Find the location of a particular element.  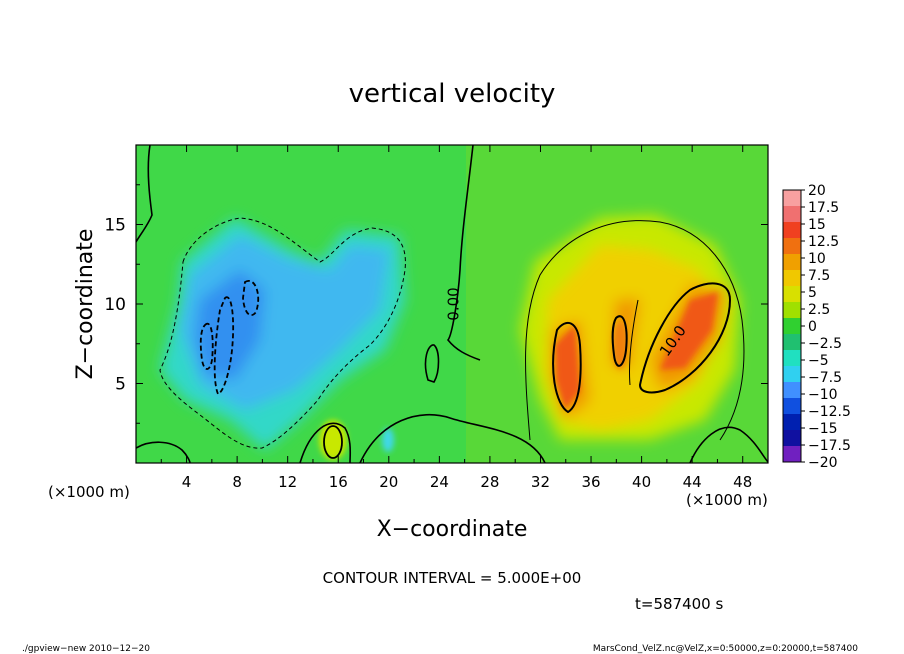

contour-interval-text: CONTOUR INTERVAL = 5.000E+00 is located at coordinates (452, 578).